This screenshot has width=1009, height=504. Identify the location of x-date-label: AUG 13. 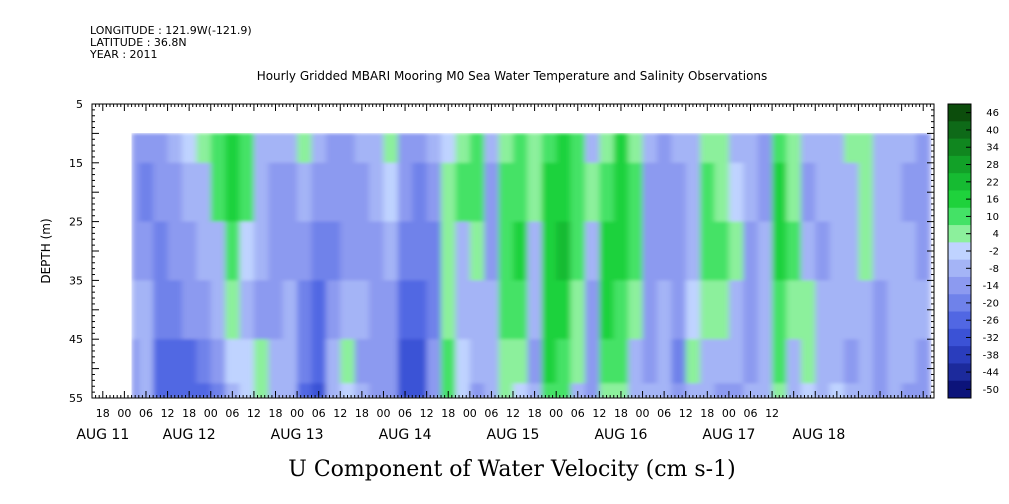
(297, 435).